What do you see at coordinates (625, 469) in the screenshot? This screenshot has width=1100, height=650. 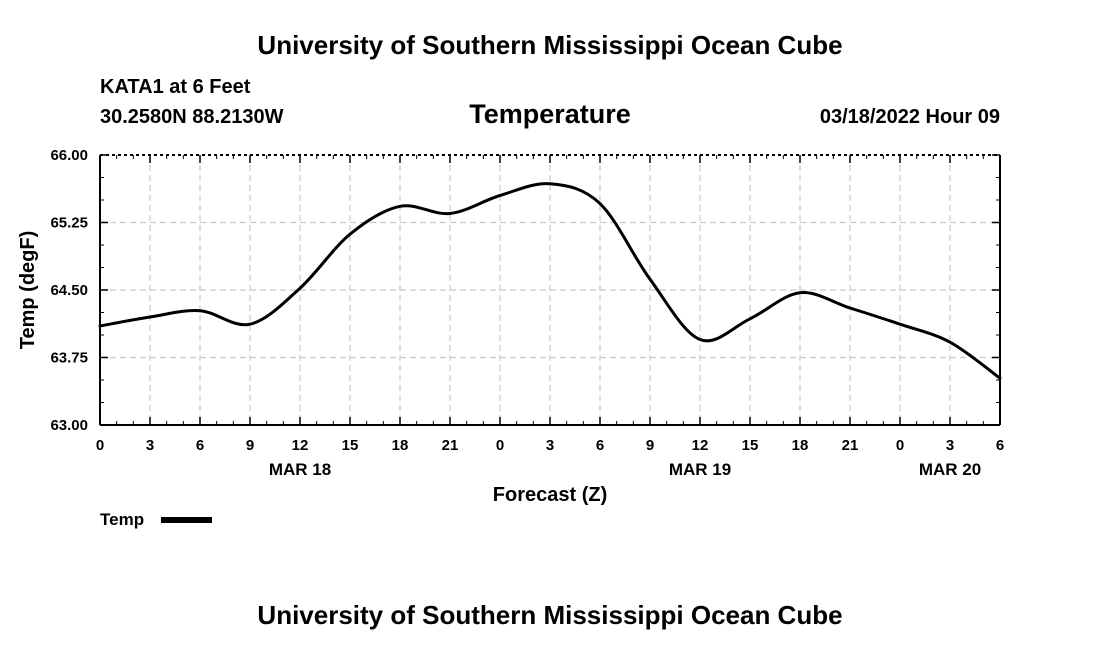 I see `date-labels: MAR 18 MAR 19 MAR 20` at bounding box center [625, 469].